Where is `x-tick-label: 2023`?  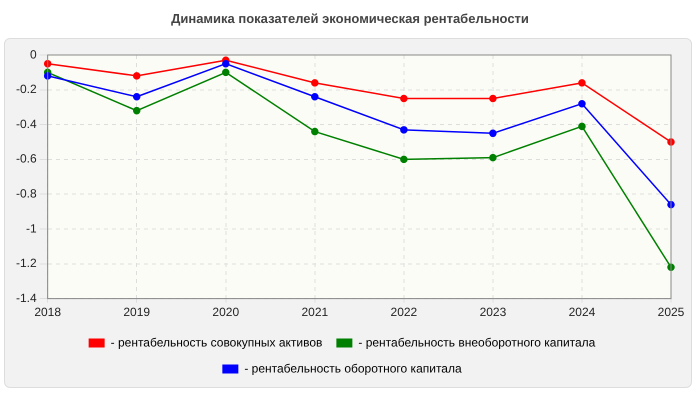 x-tick-label: 2023 is located at coordinates (493, 312).